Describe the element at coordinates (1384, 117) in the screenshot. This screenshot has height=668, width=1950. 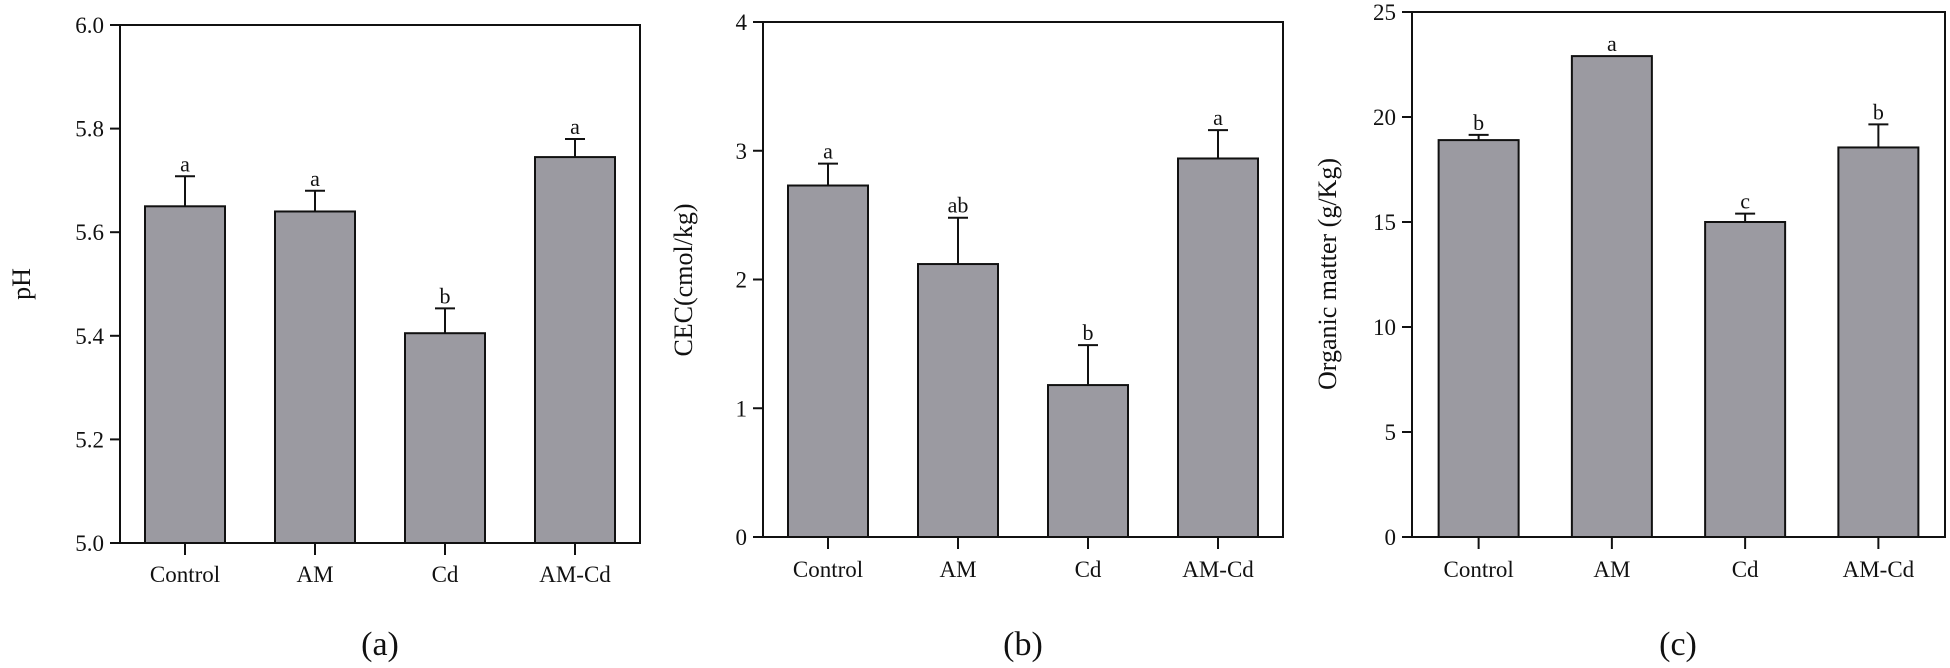
I see `y-tick-label: 20` at that location.